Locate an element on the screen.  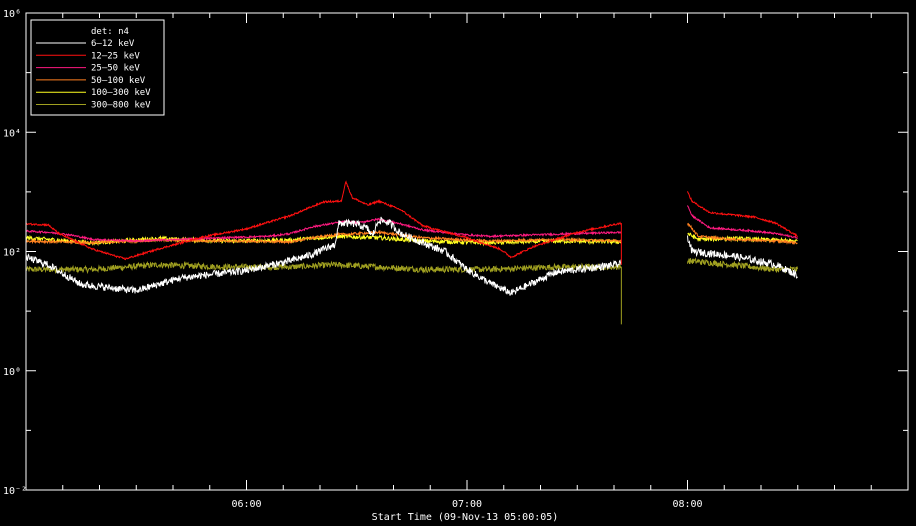
series-line-300-800-kev-late is located at coordinates (742, 265).